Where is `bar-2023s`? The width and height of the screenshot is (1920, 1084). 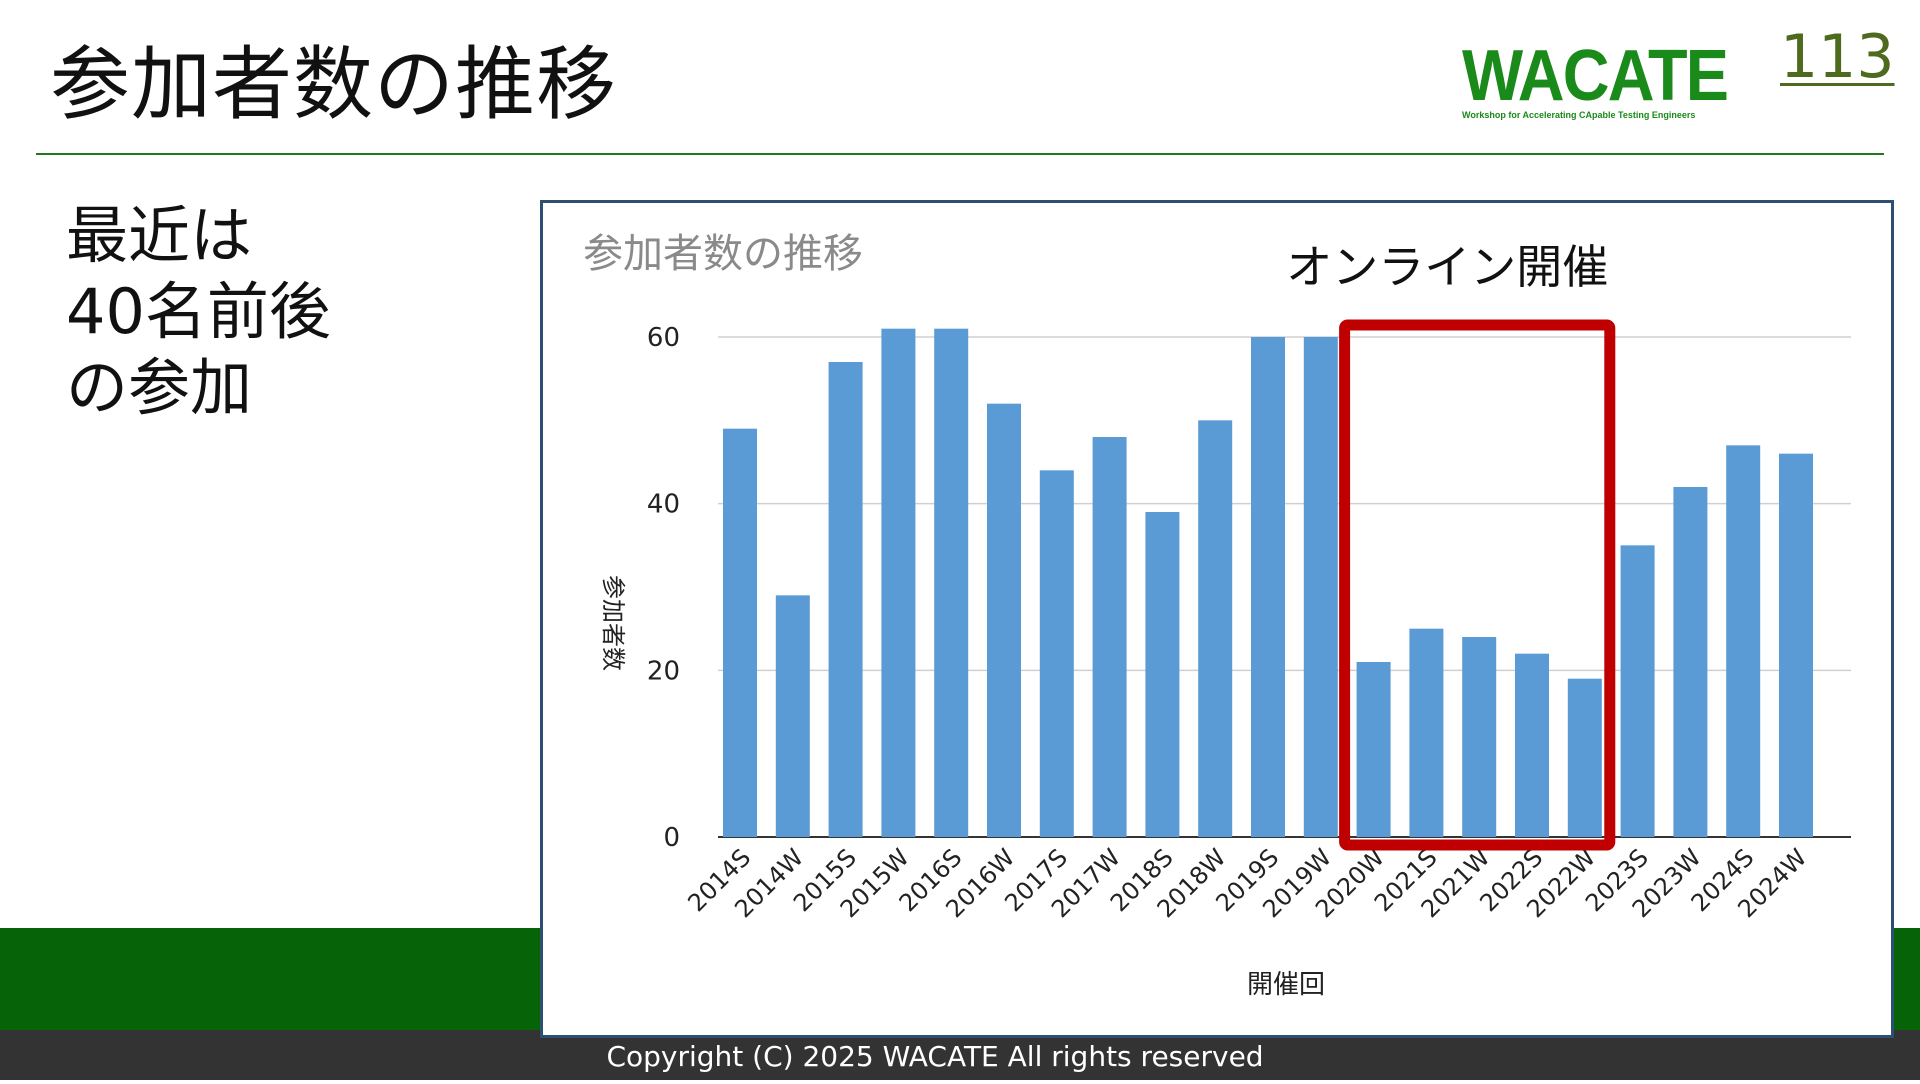
bar-2023s is located at coordinates (1637, 691).